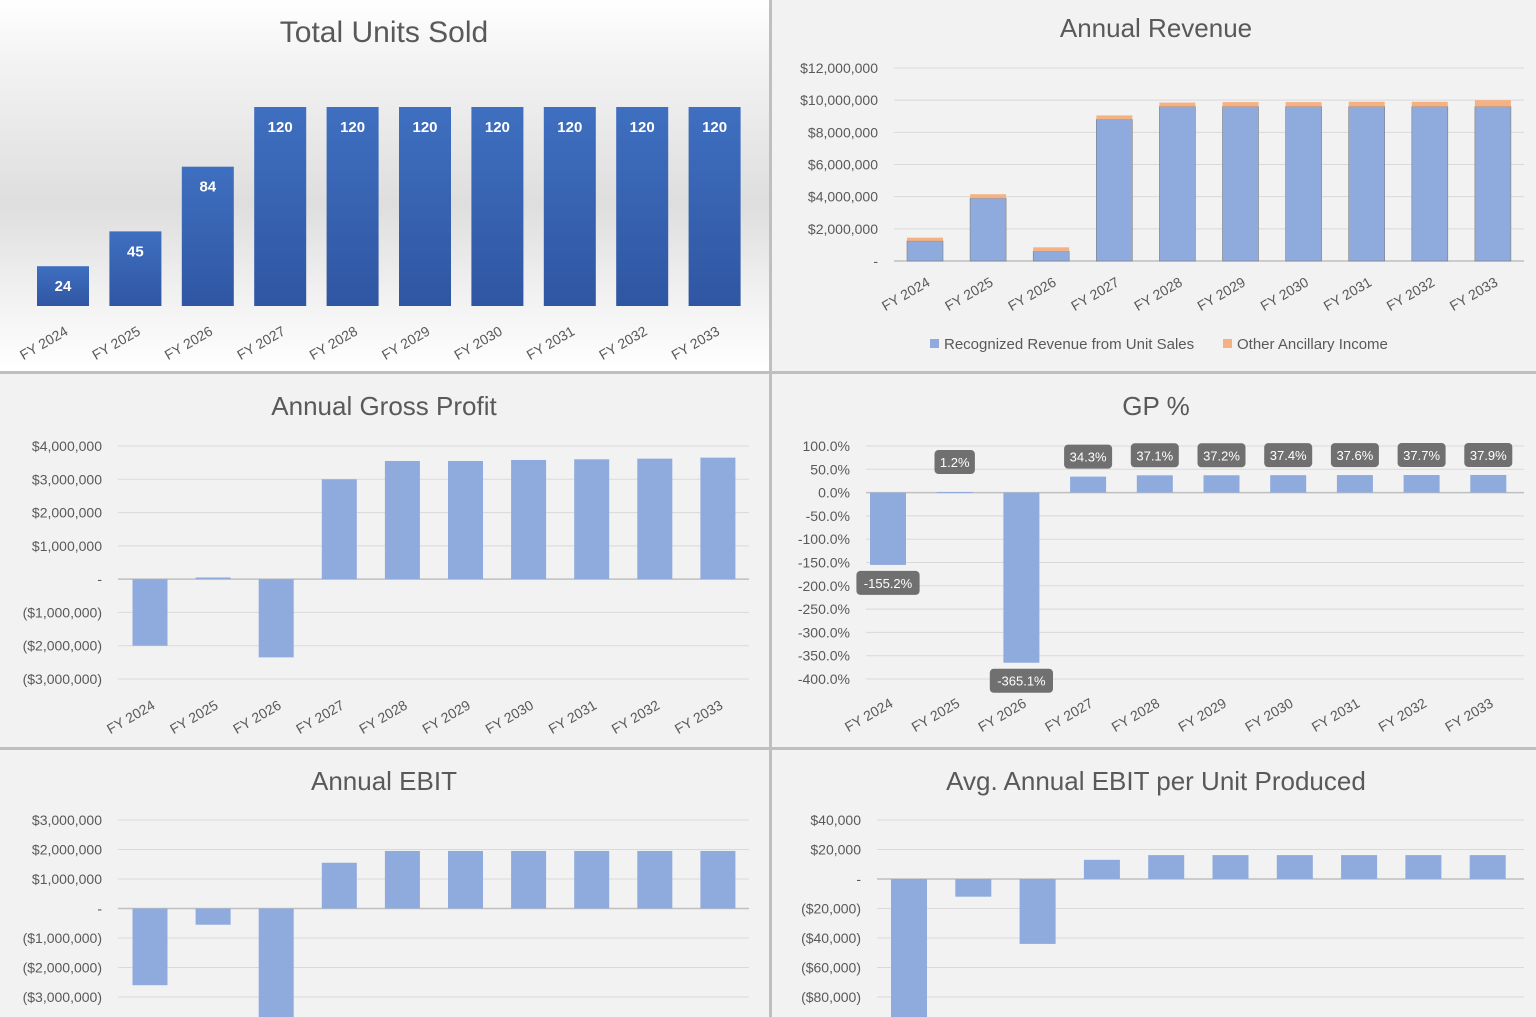 The height and width of the screenshot is (1017, 1536). I want to click on y-tick-label: $10,000,000, so click(839, 100).